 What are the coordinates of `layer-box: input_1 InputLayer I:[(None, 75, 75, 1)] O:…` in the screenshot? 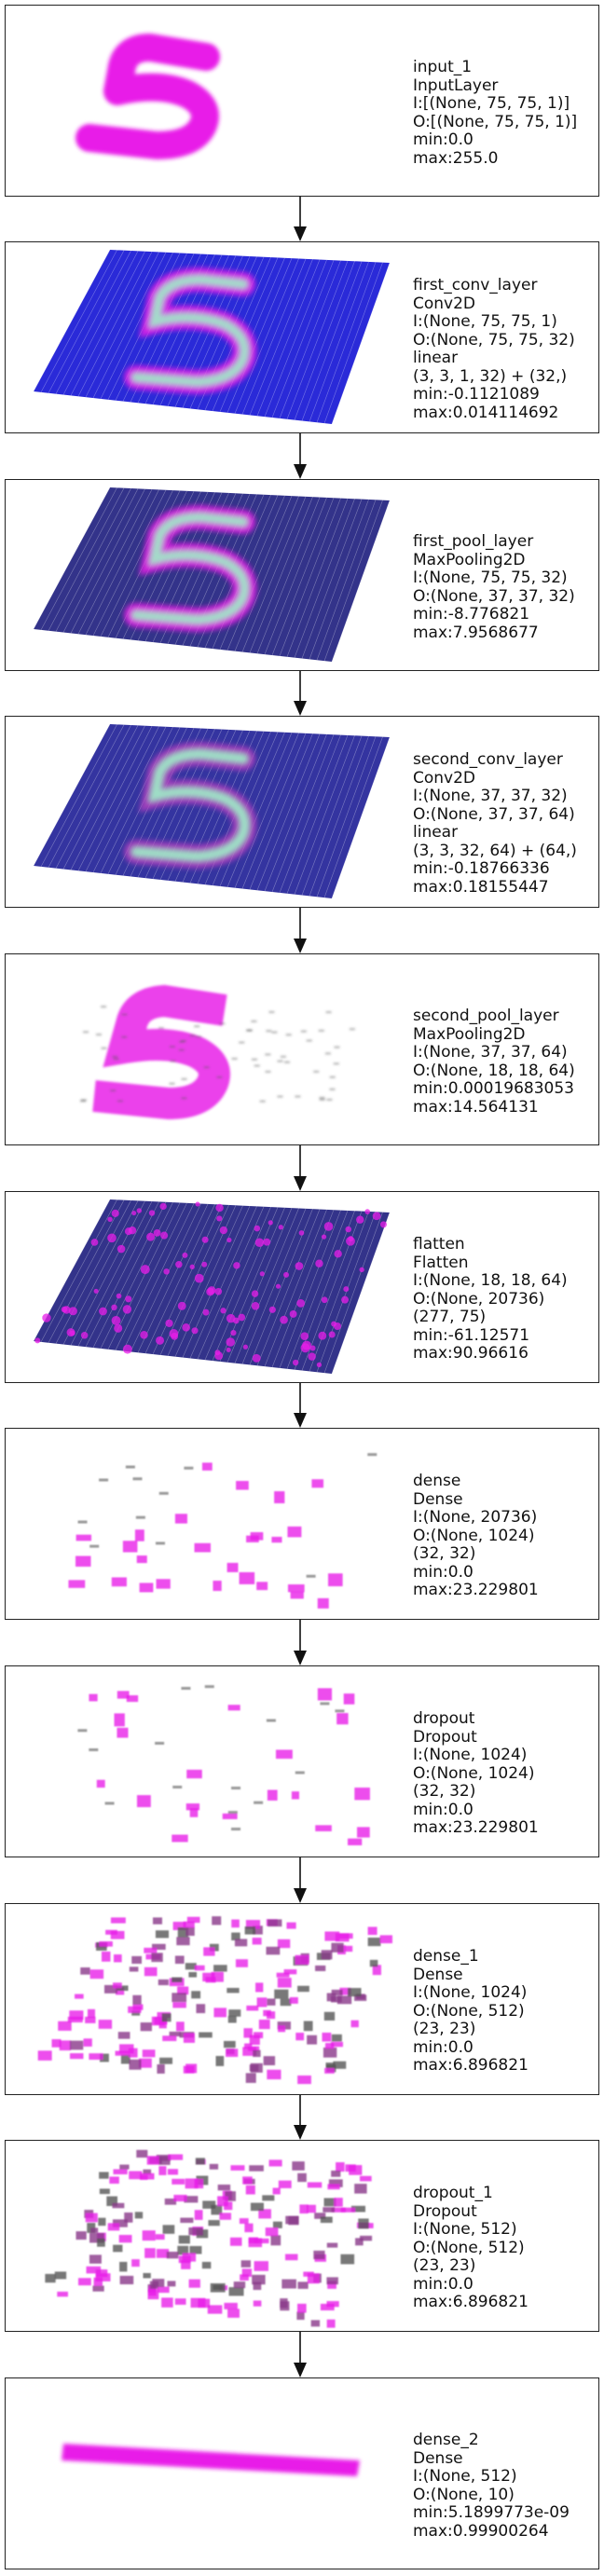 It's located at (302, 101).